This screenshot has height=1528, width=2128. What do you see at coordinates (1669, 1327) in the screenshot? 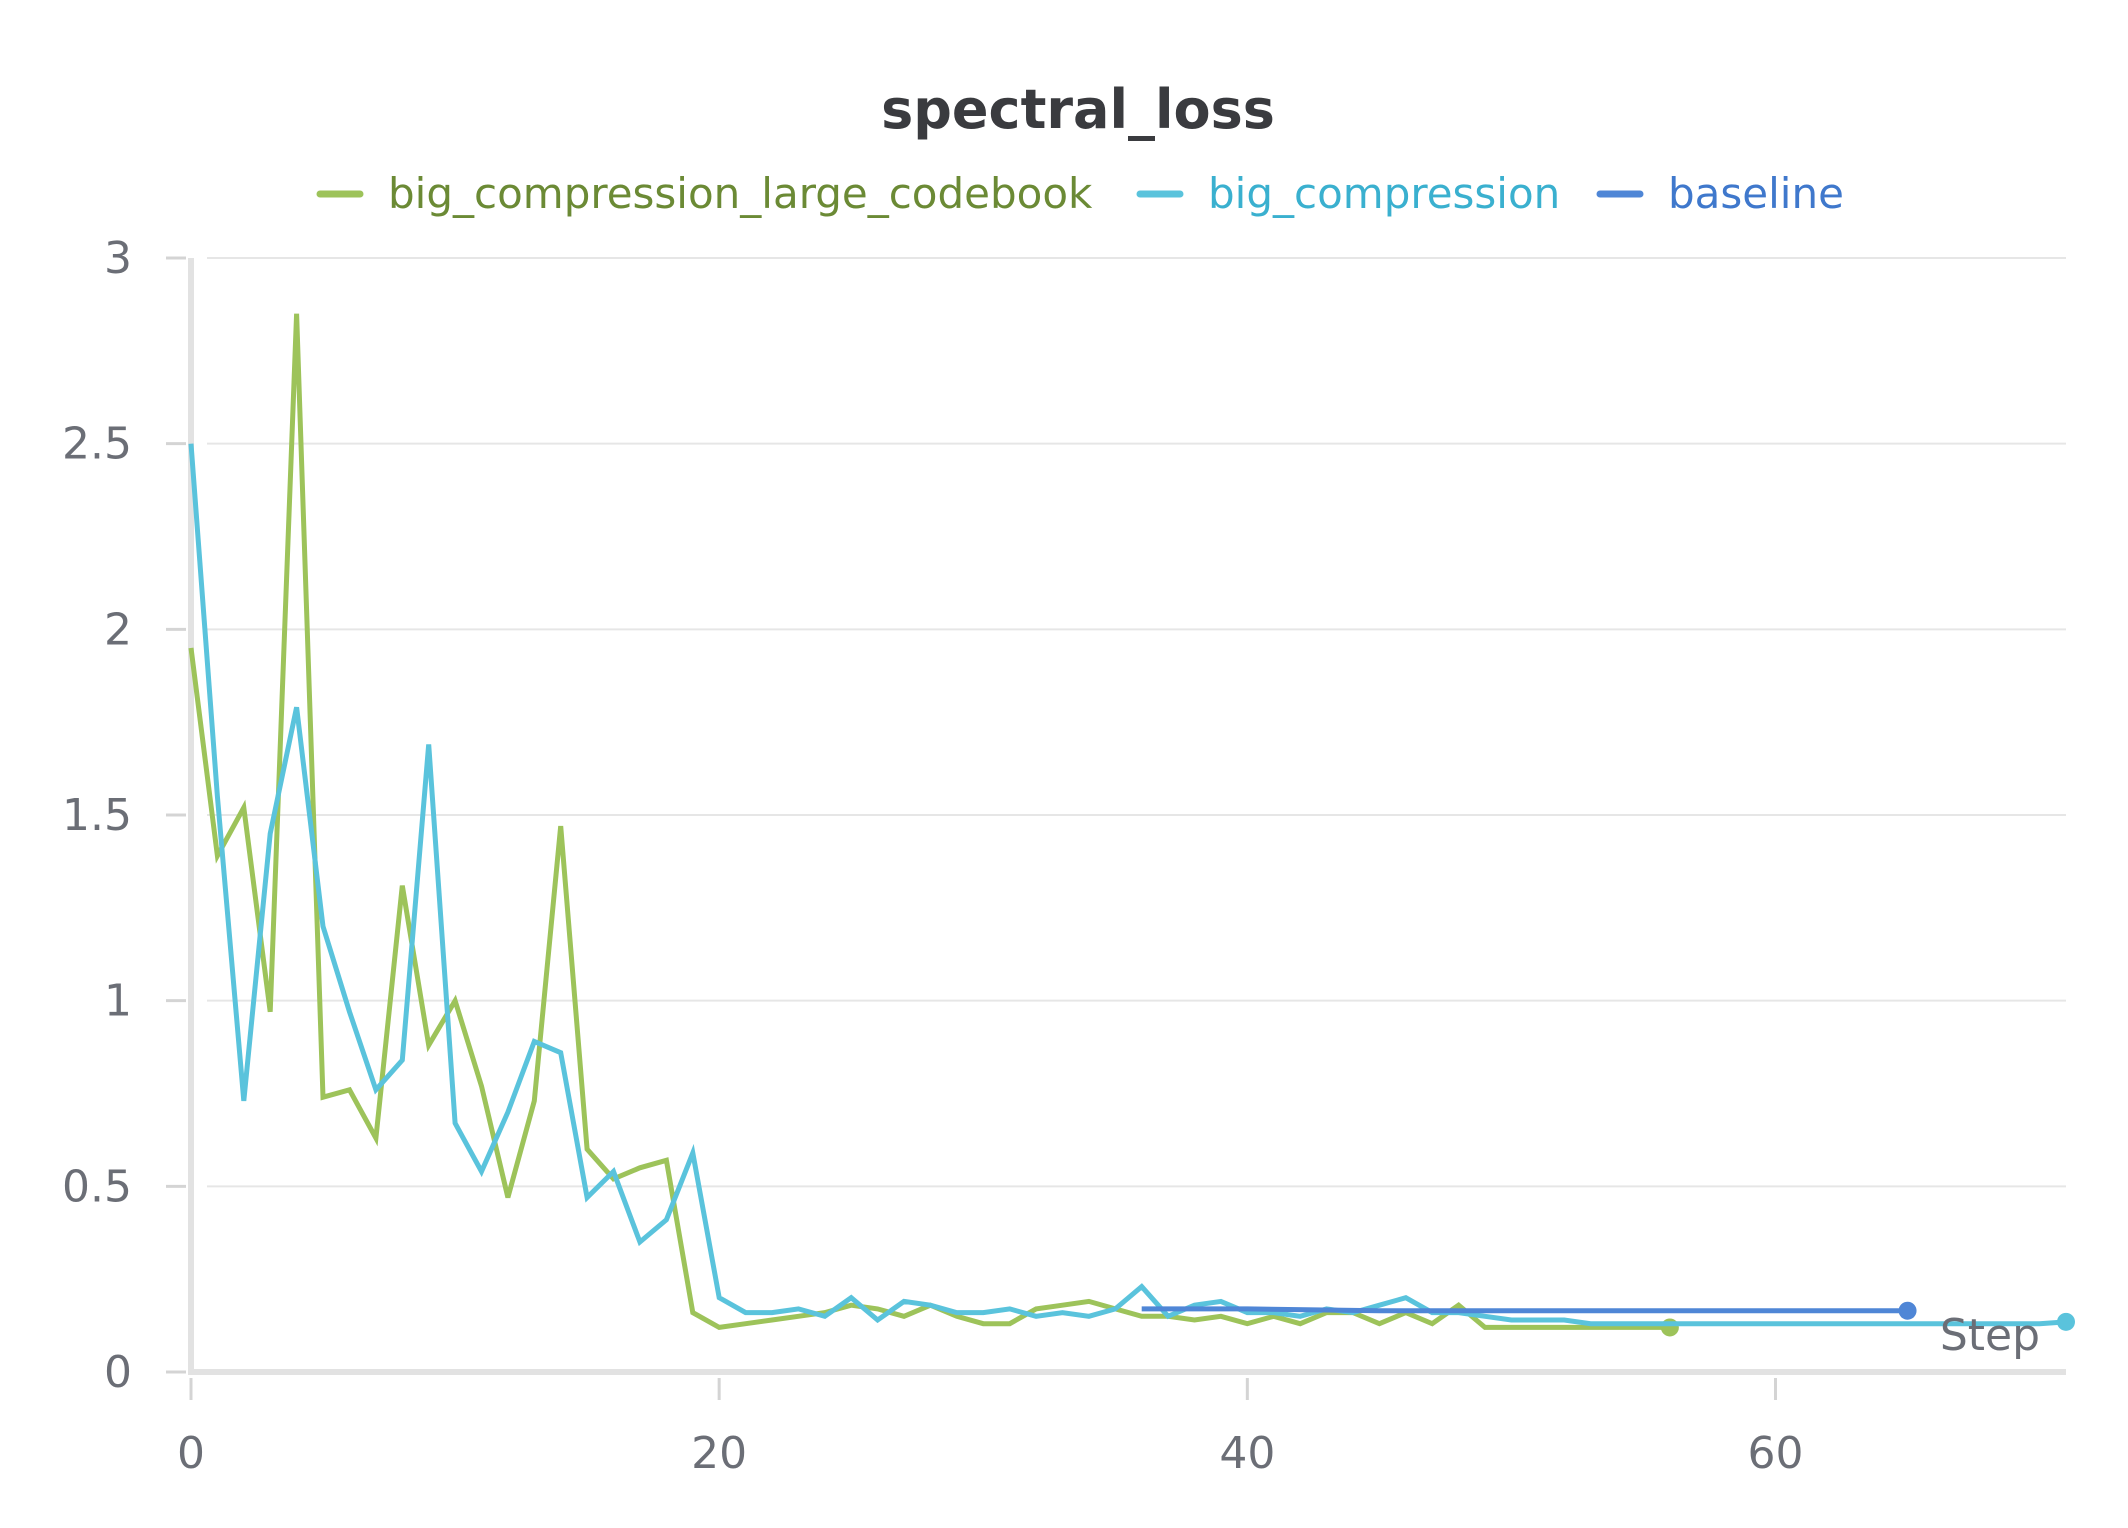
I see `series-end-point-big-compression-large-codebook` at bounding box center [1669, 1327].